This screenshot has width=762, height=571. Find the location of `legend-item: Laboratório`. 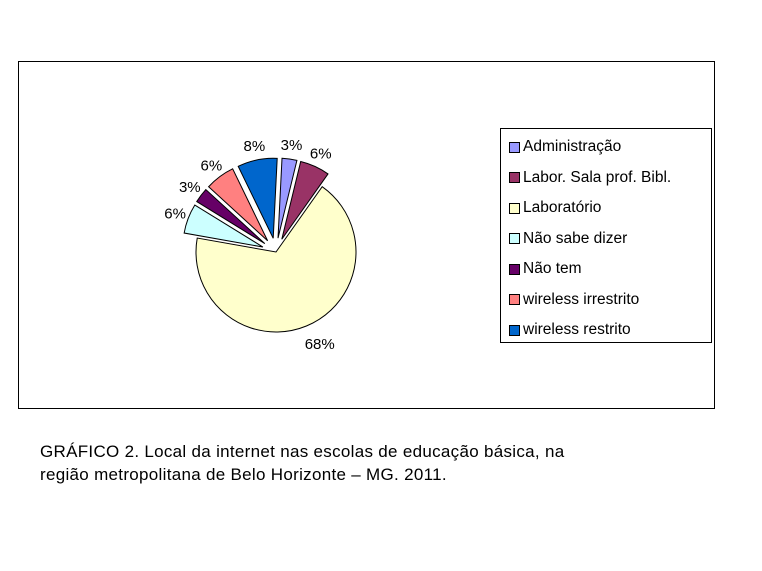

legend-item: Laboratório is located at coordinates (610, 208).